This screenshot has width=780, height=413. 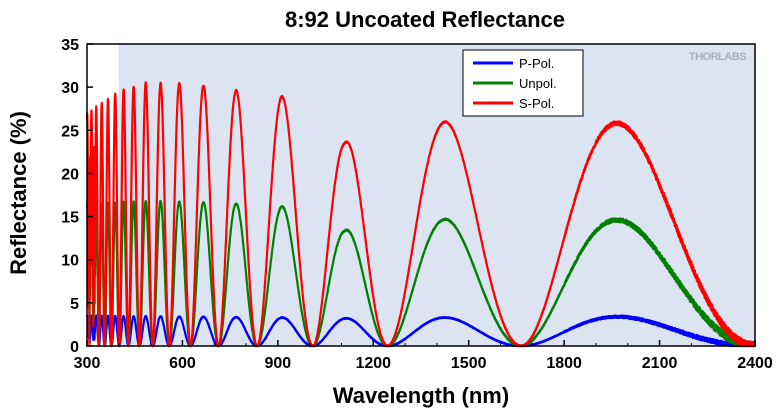 What do you see at coordinates (87, 363) in the screenshot?
I see `x-tick-label: 300` at bounding box center [87, 363].